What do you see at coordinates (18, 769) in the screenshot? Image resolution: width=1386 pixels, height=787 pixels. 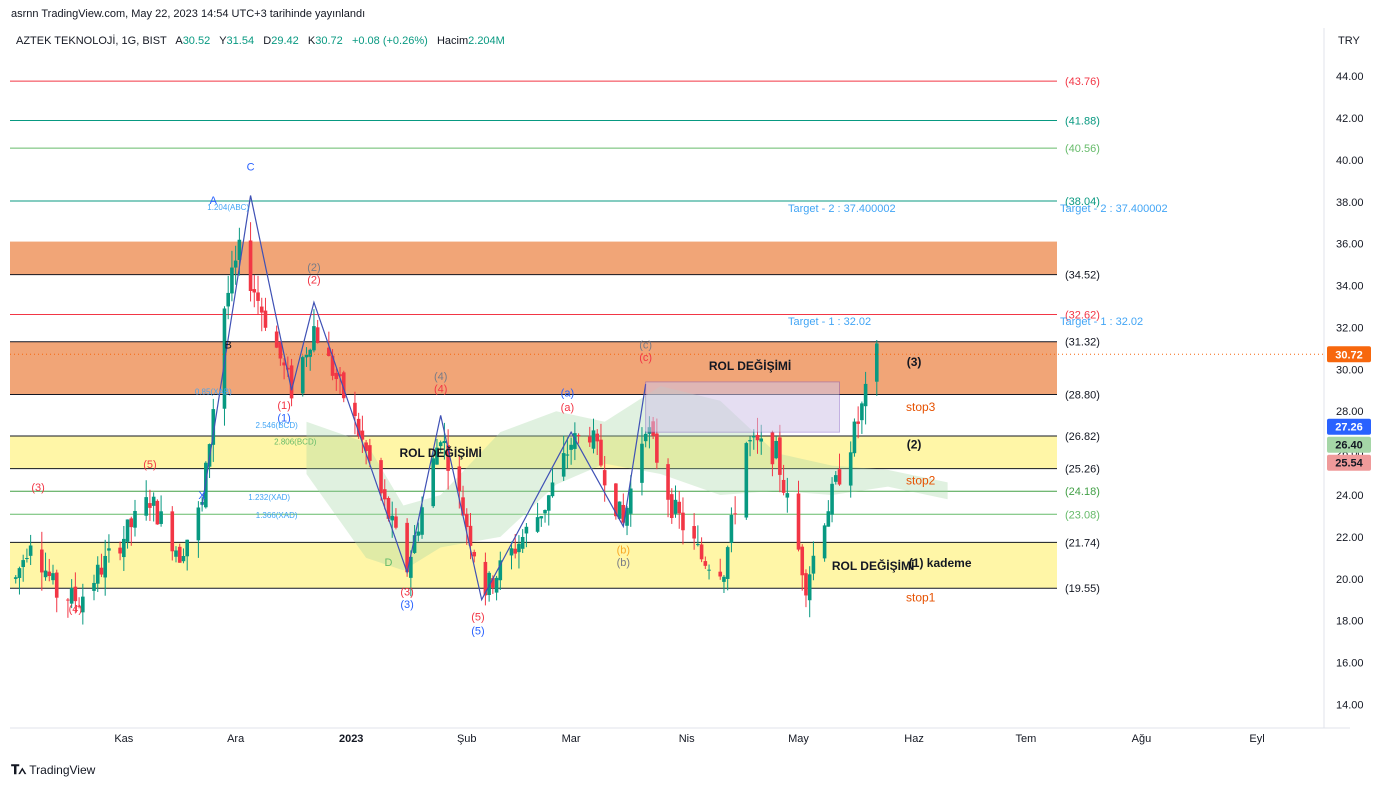 I see `tradingview-logo-icon: 𝐓∧` at bounding box center [18, 769].